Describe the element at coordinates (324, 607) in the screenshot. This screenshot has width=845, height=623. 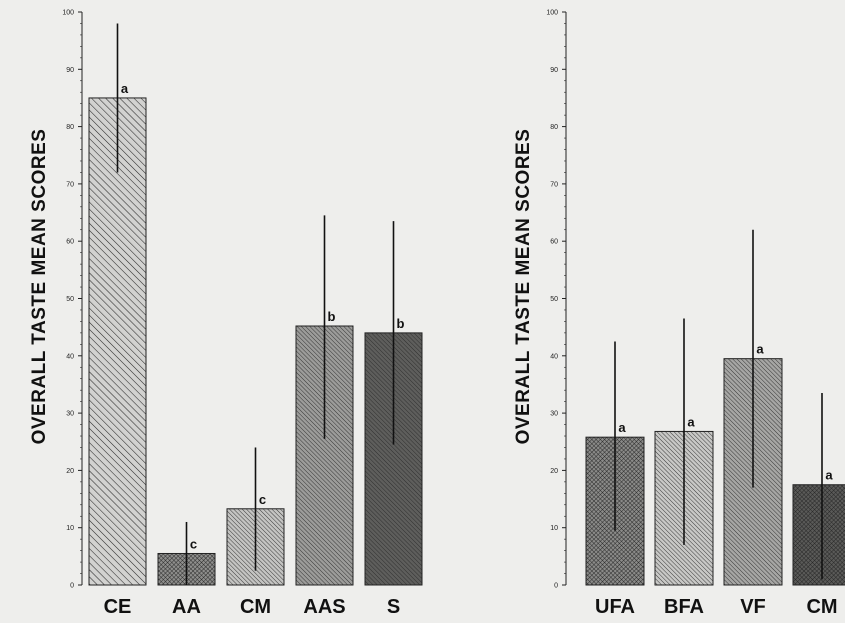
I see `x-category-label: AAS` at that location.